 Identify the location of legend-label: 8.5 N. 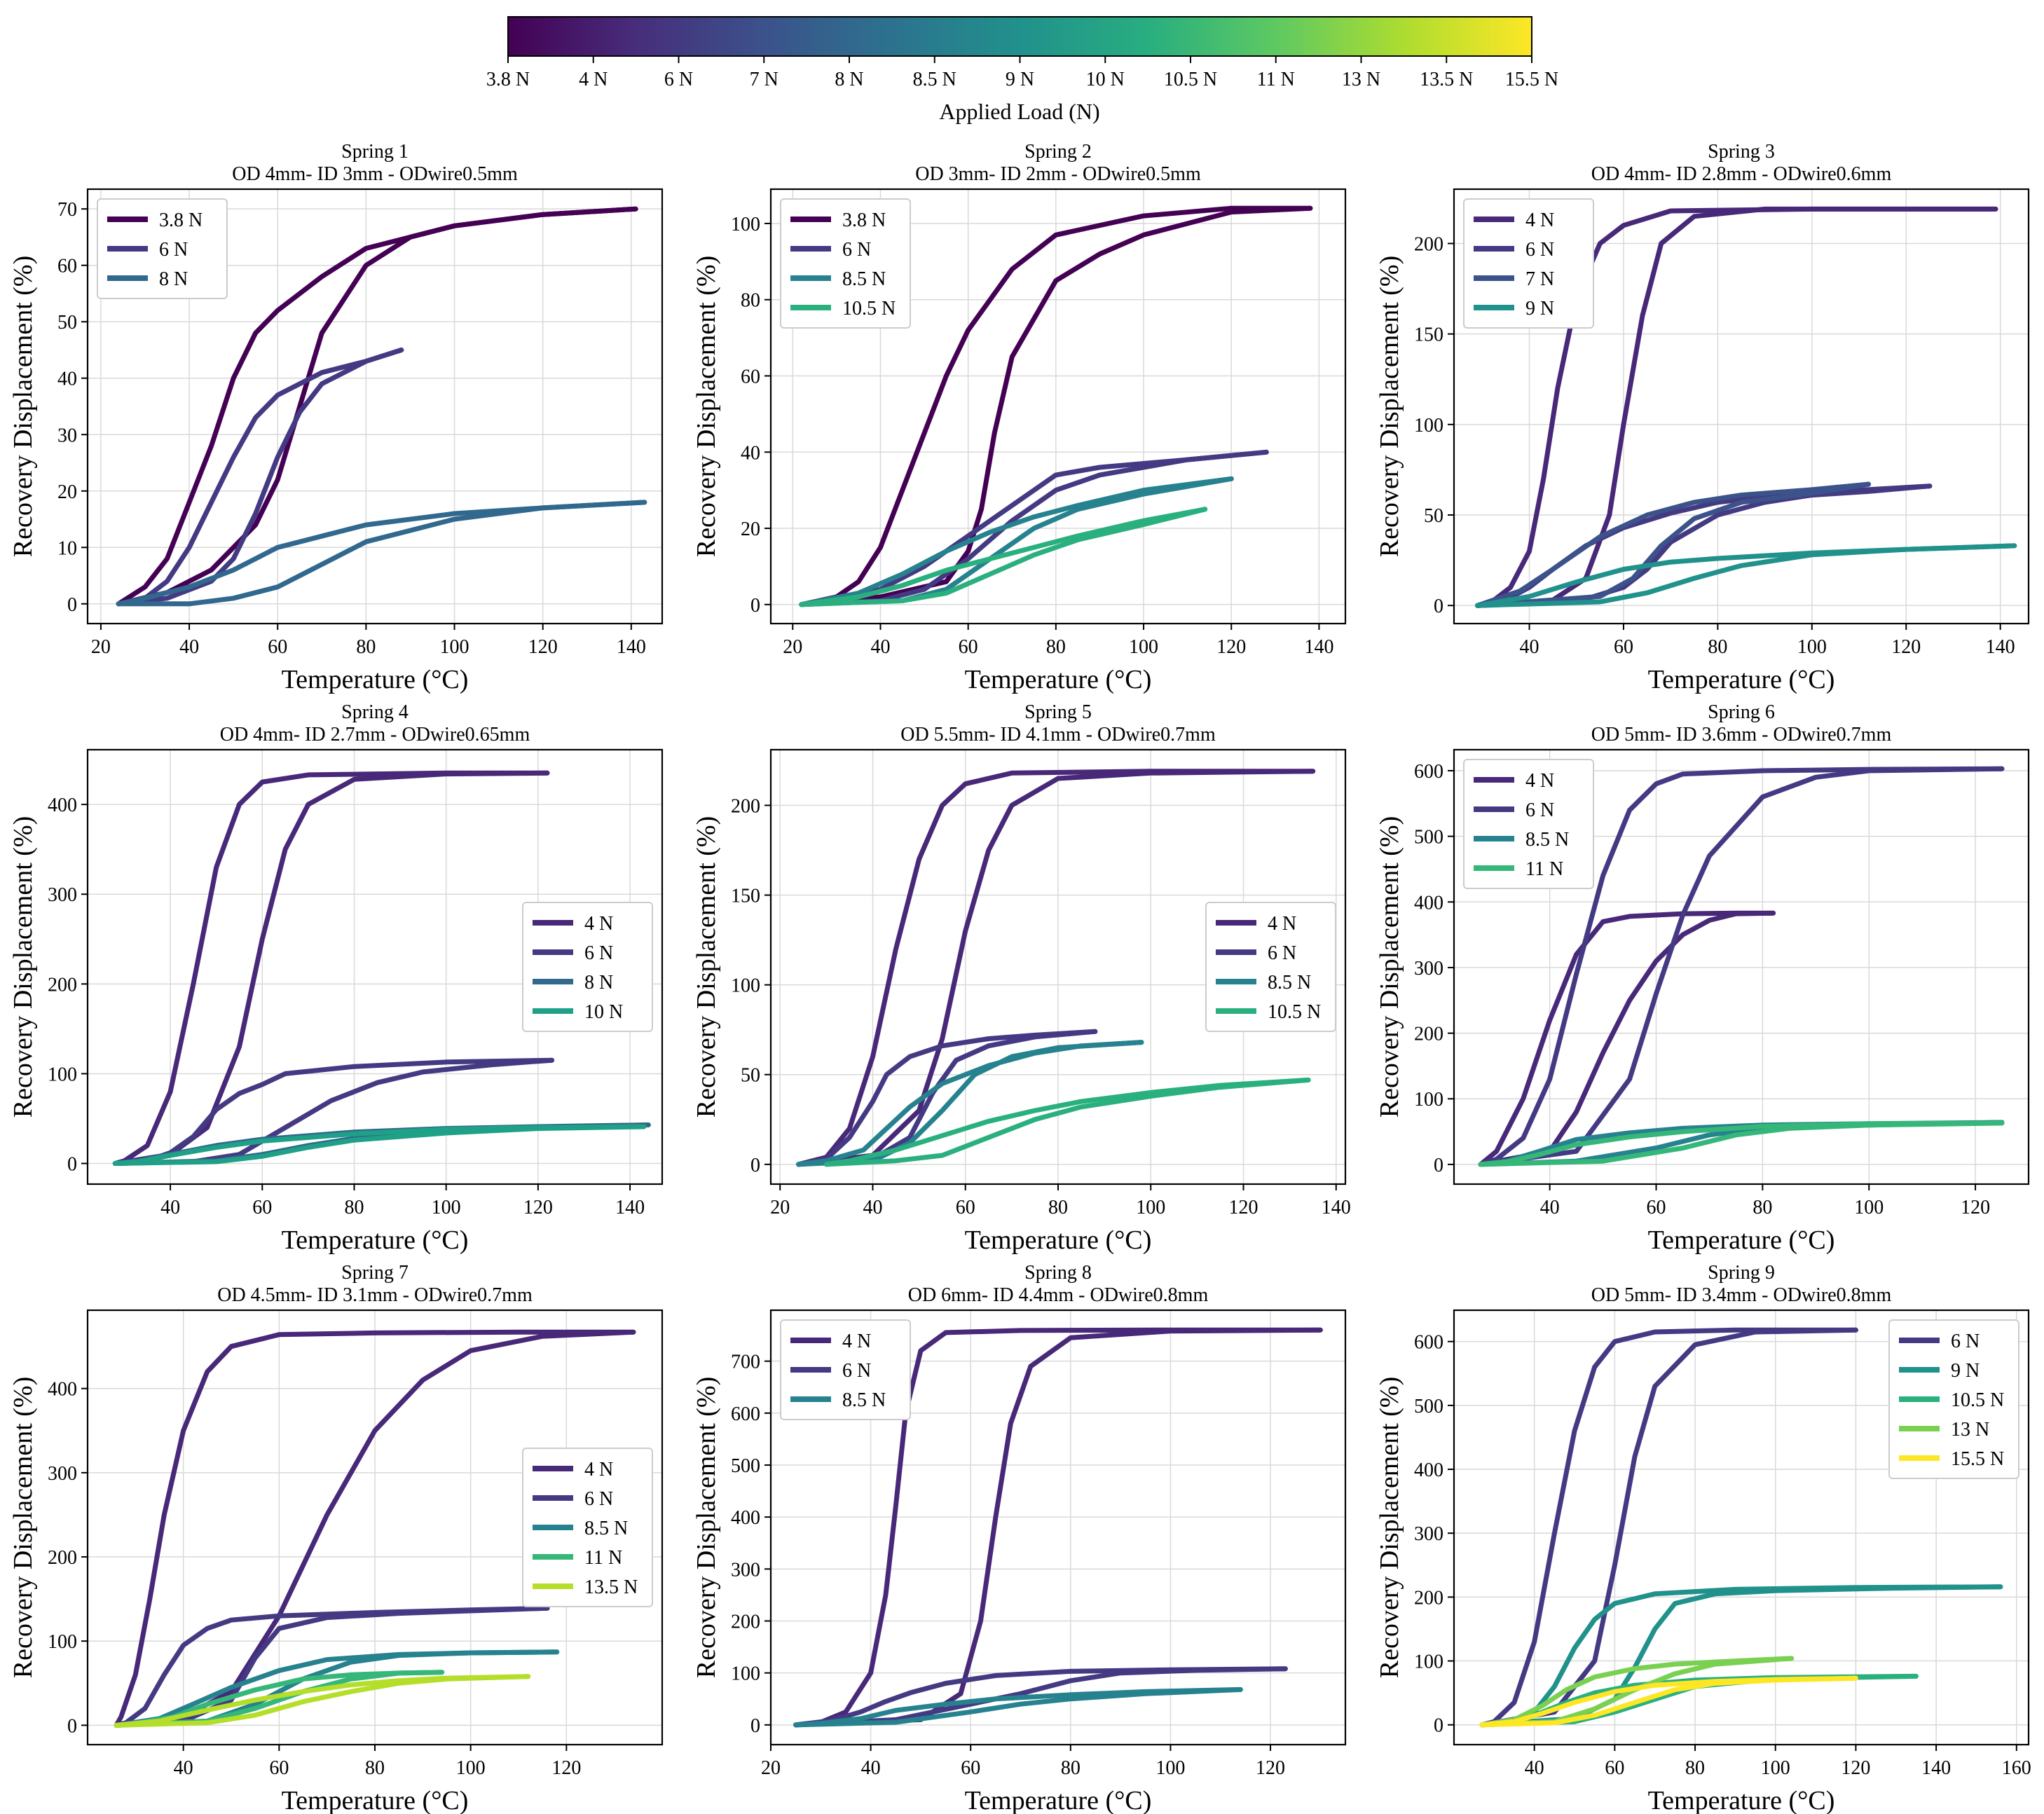
(1289, 983).